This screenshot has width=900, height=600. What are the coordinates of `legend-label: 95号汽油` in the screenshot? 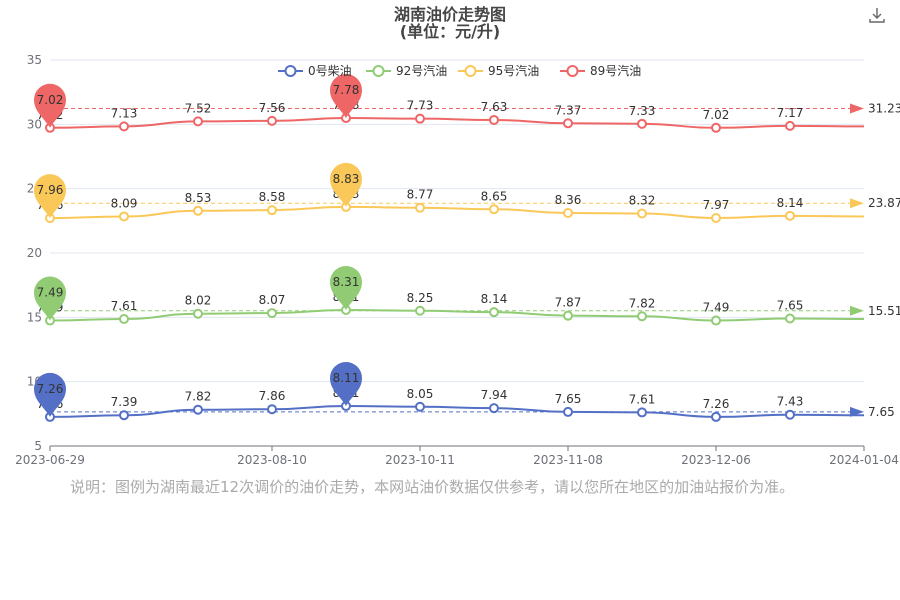 It's located at (513, 70).